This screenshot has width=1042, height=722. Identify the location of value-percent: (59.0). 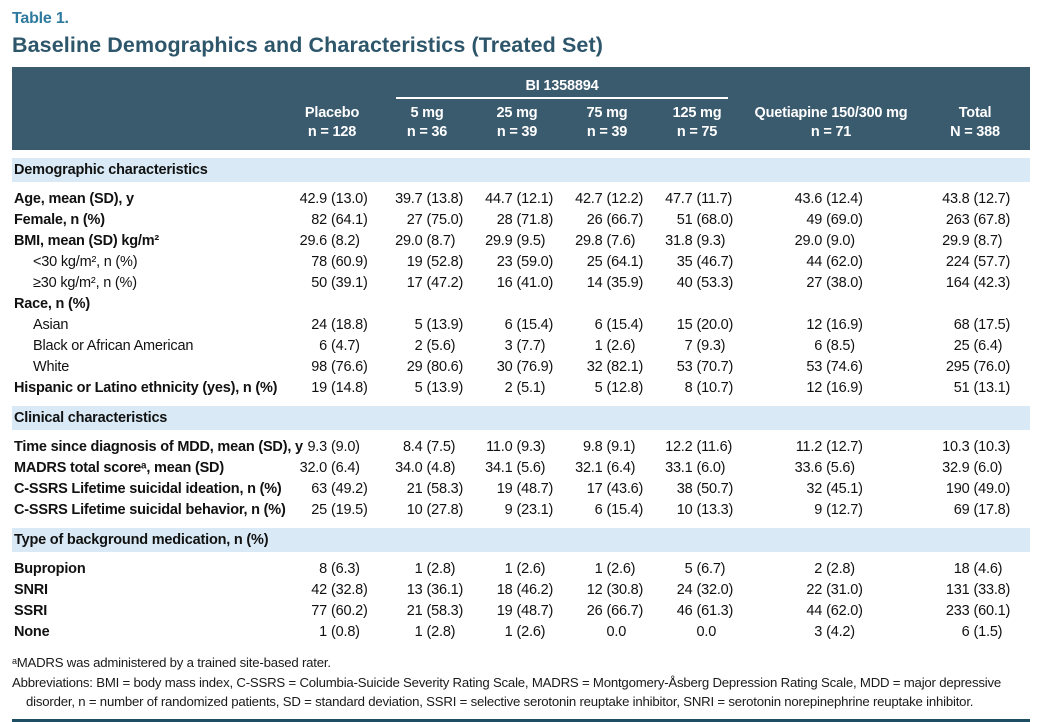
(535, 261).